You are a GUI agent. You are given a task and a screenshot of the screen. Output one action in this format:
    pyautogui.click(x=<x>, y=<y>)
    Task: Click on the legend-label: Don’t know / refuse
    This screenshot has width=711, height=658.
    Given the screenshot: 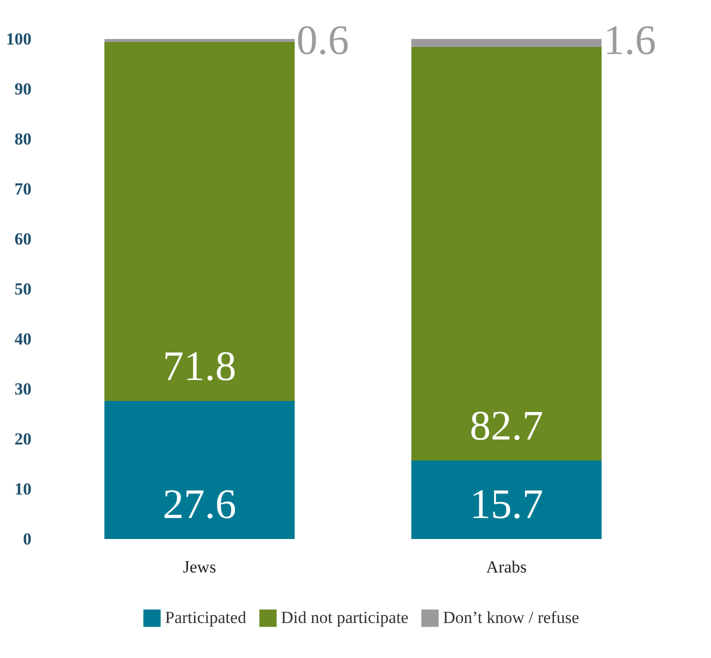 What is the action you would take?
    pyautogui.click(x=511, y=618)
    